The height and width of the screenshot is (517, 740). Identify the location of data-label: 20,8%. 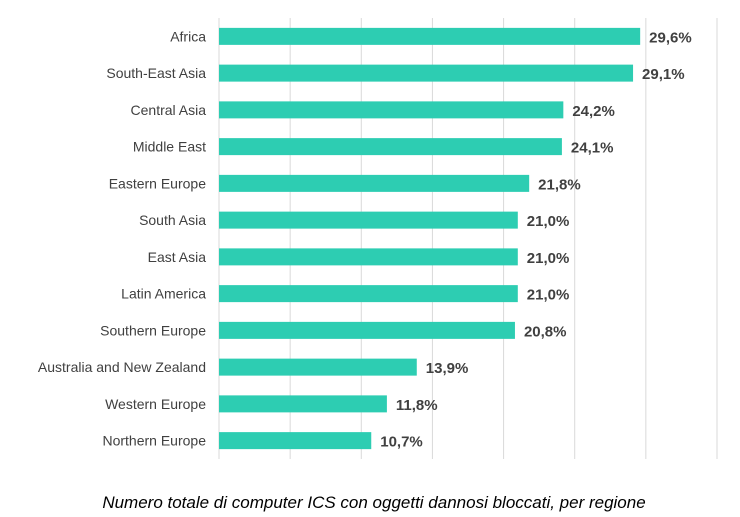
(545, 331).